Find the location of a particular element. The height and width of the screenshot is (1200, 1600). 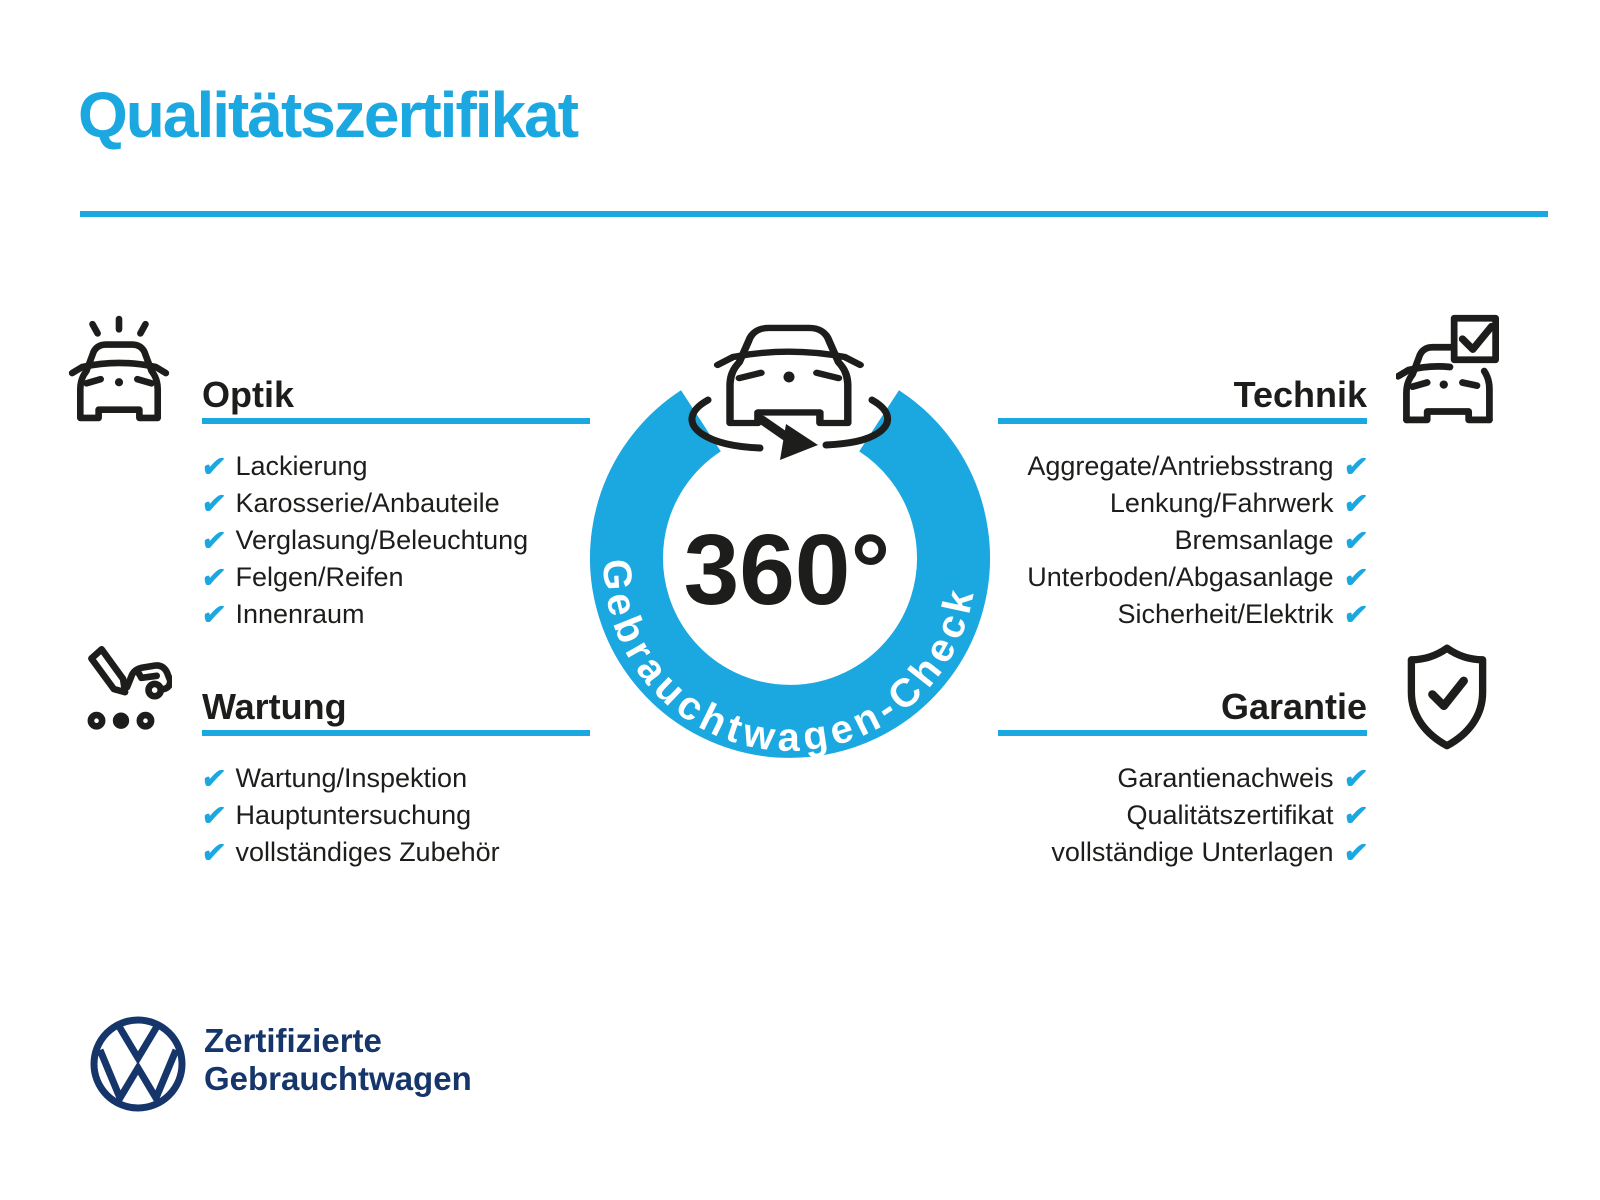

checklist-item-label: Hauptuntersuchung is located at coordinates (353, 815).